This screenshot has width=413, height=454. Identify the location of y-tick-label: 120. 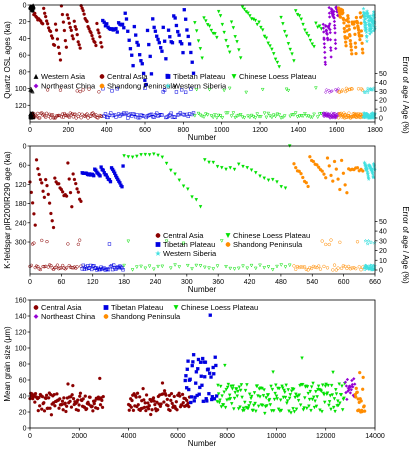
(21, 185).